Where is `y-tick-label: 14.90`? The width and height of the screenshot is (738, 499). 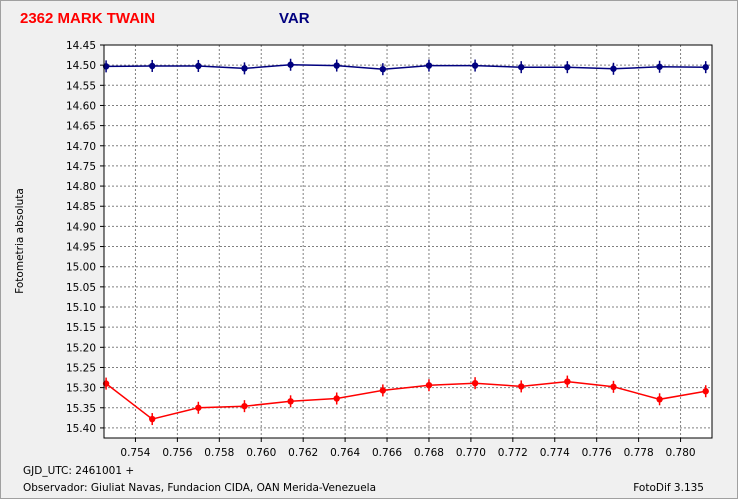
y-tick-label: 14.90 is located at coordinates (81, 227).